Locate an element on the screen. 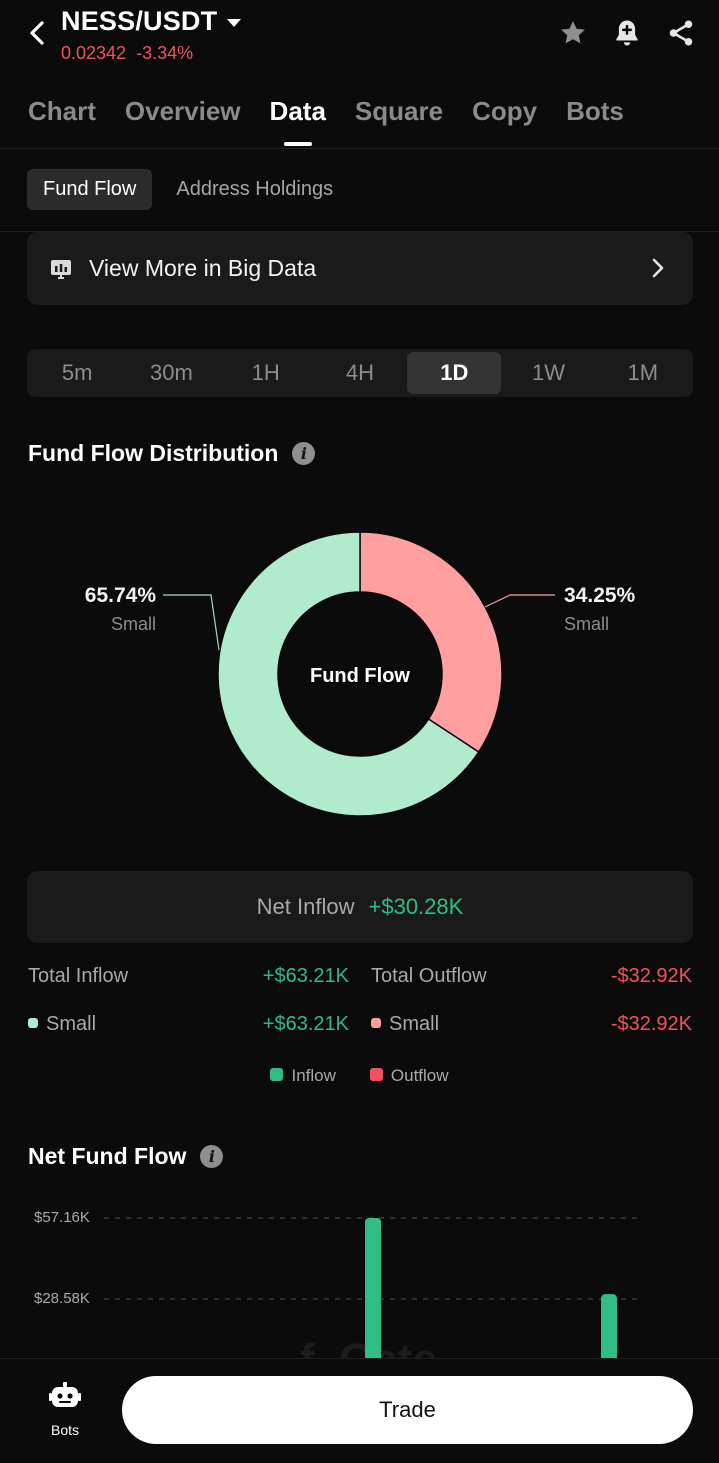  net-inflow-box: Net Inflow +$30.28K is located at coordinates (360, 907).